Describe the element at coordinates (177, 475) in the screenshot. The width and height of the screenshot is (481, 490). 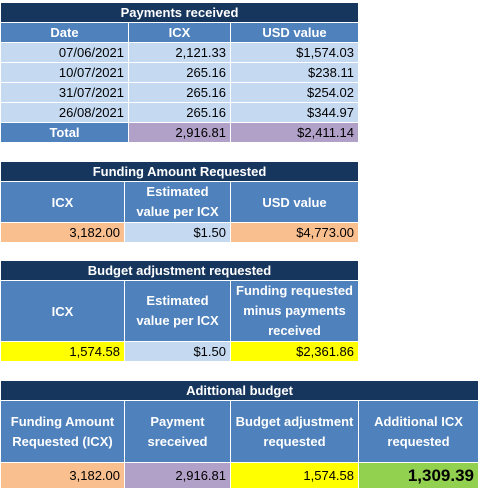
I see `additional-payments-value: 2,916.81` at that location.